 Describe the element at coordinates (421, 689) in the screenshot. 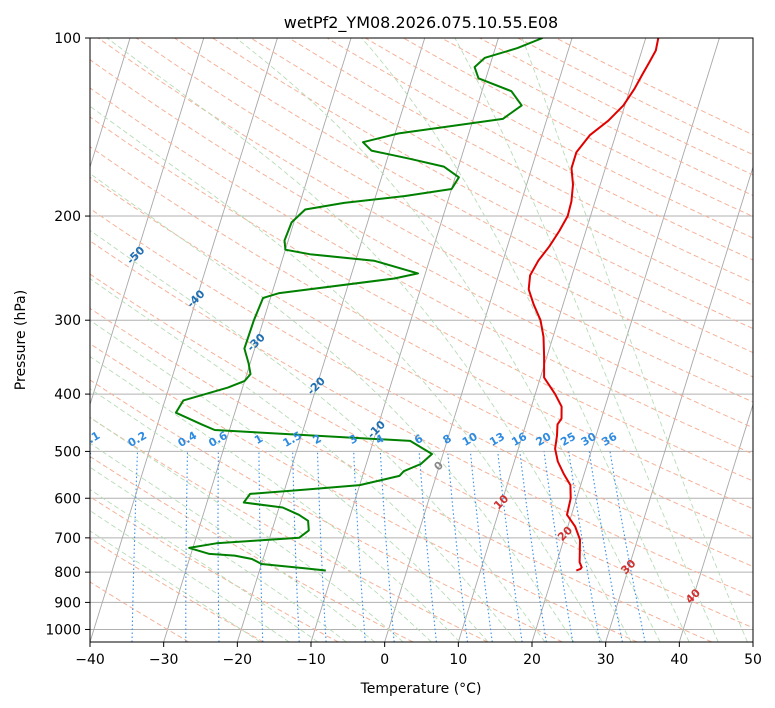

I see `x-axis-title: Temperature (°C)` at that location.